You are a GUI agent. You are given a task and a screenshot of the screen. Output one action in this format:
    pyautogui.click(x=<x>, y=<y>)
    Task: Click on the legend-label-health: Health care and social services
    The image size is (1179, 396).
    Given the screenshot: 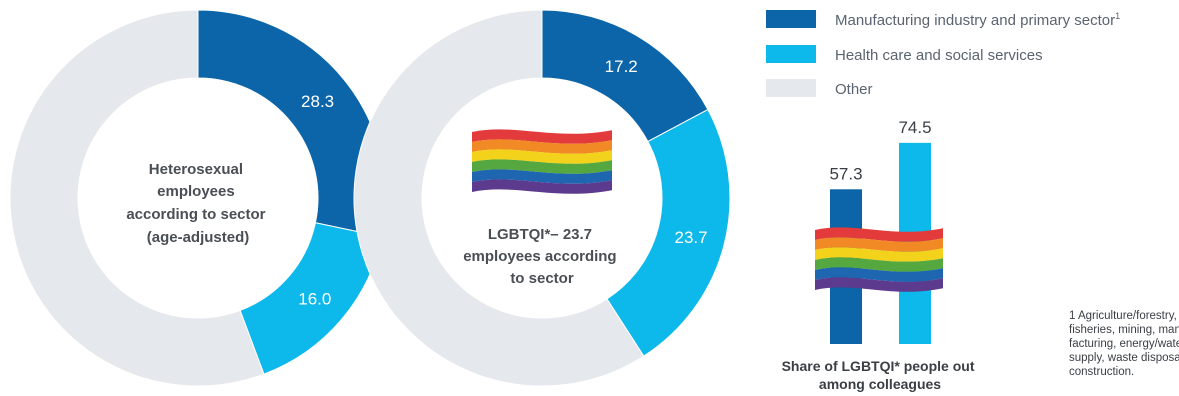 What is the action you would take?
    pyautogui.click(x=939, y=55)
    